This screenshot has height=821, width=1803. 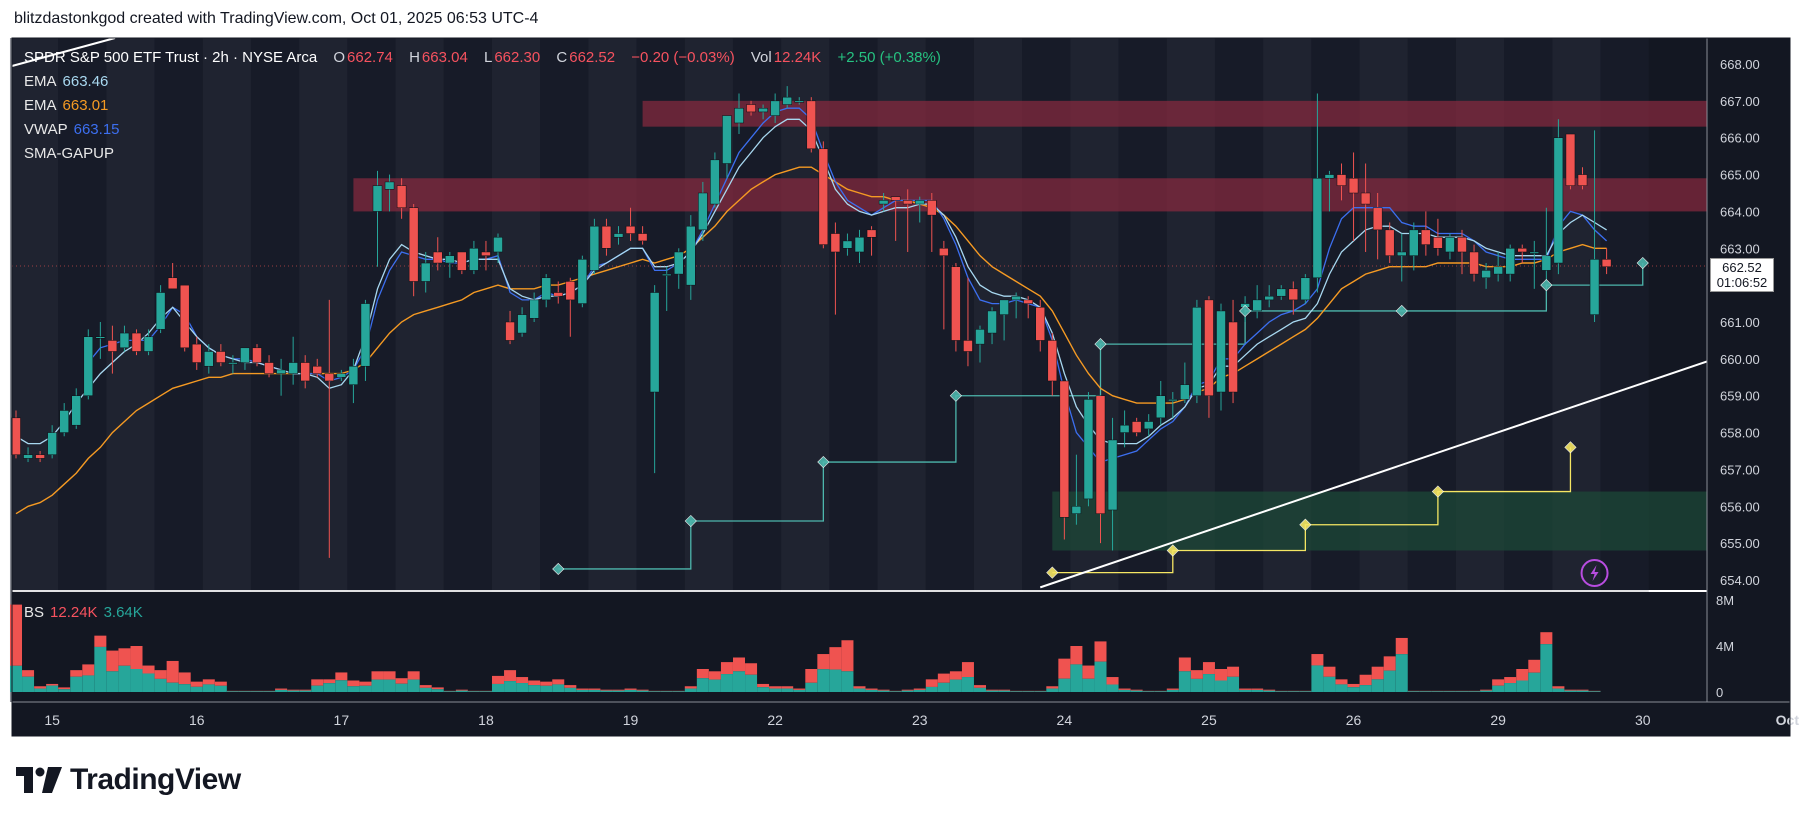 What do you see at coordinates (69, 153) in the screenshot?
I see `indicator-legend-sma-gapup: SMA-GAPUP` at bounding box center [69, 153].